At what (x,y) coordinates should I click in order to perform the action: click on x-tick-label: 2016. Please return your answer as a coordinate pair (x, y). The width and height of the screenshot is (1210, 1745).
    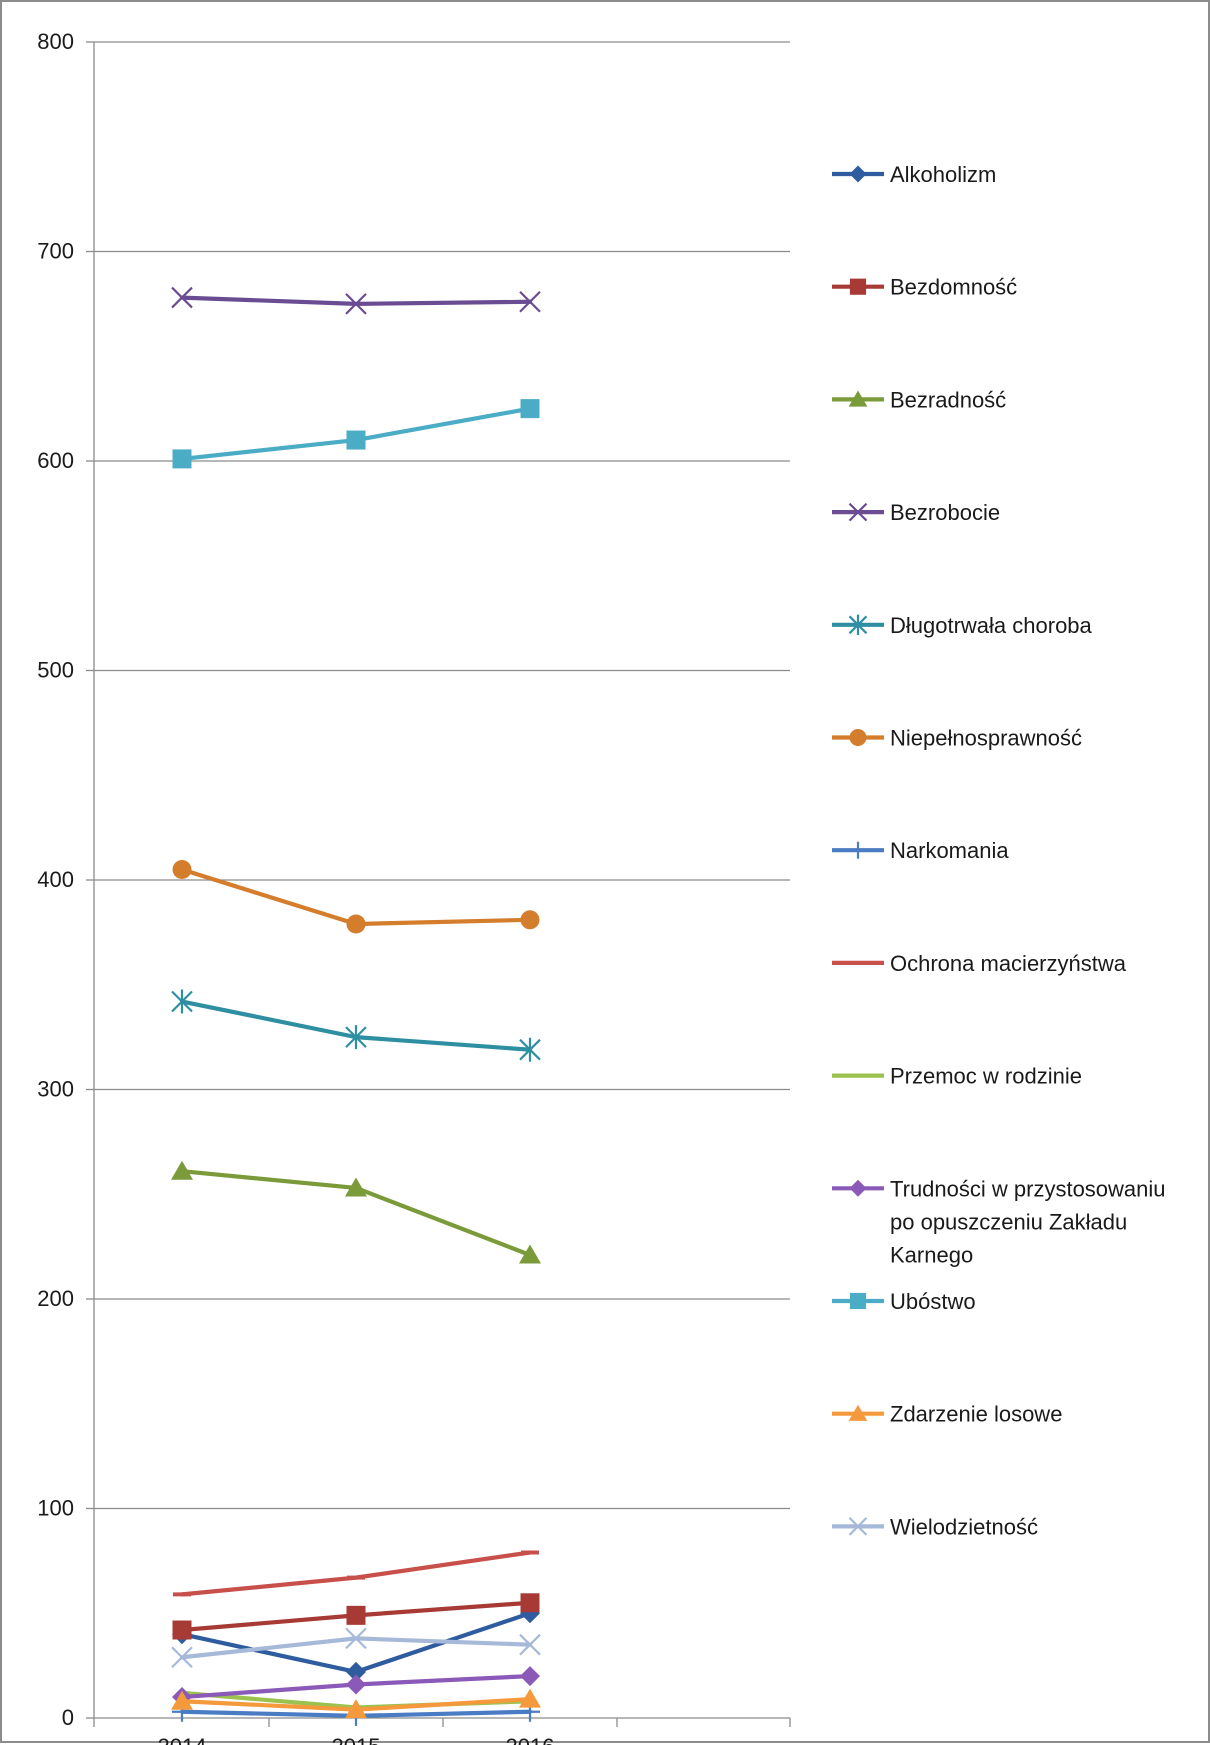
    Looking at the image, I should click on (530, 1739).